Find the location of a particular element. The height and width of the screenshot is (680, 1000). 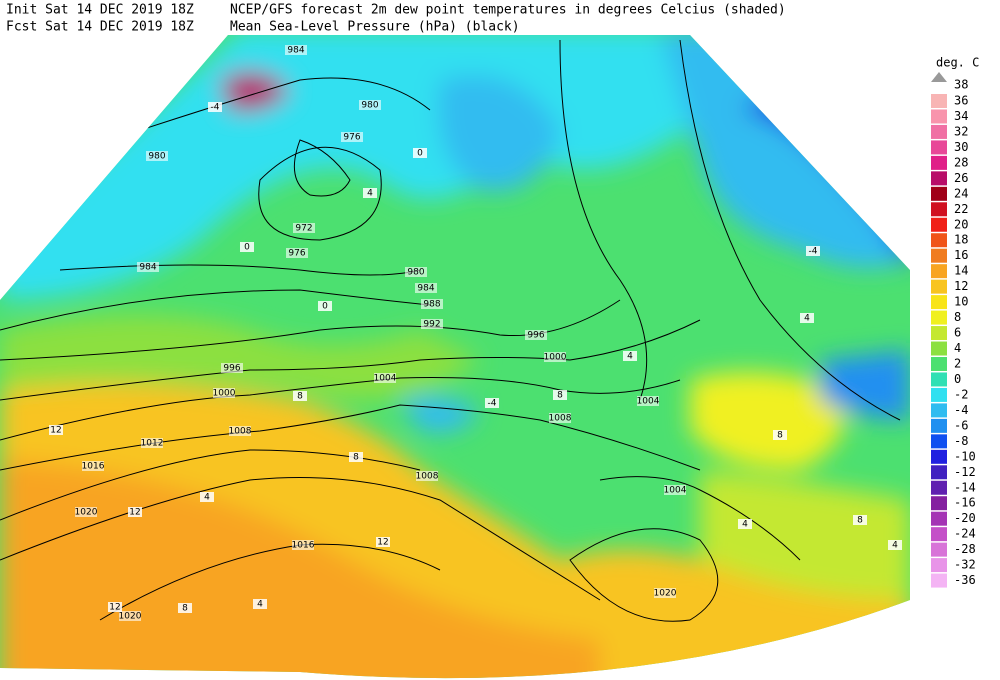

legend-label: -36 is located at coordinates (965, 580).